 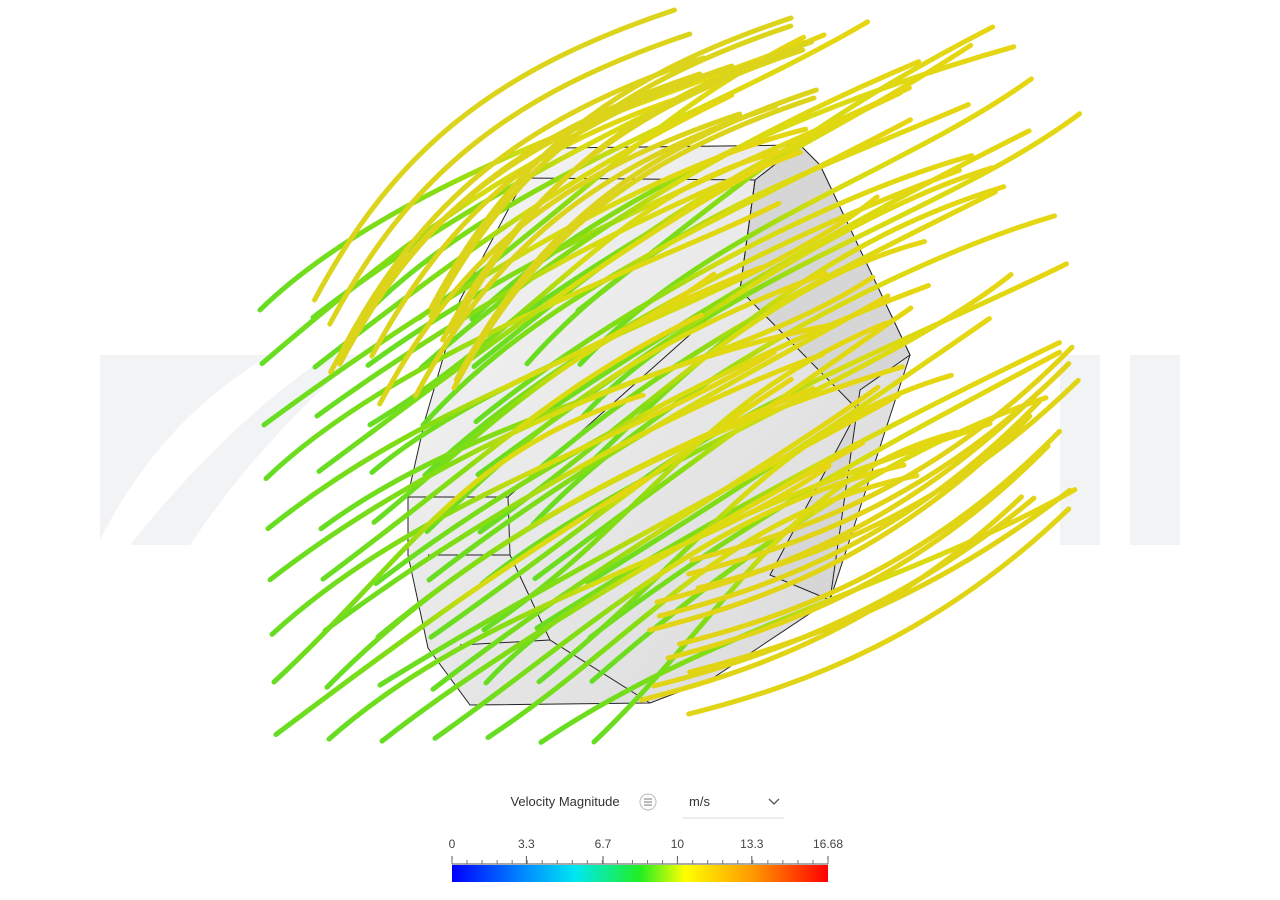 I want to click on tick-label: 16.68, so click(x=828, y=844).